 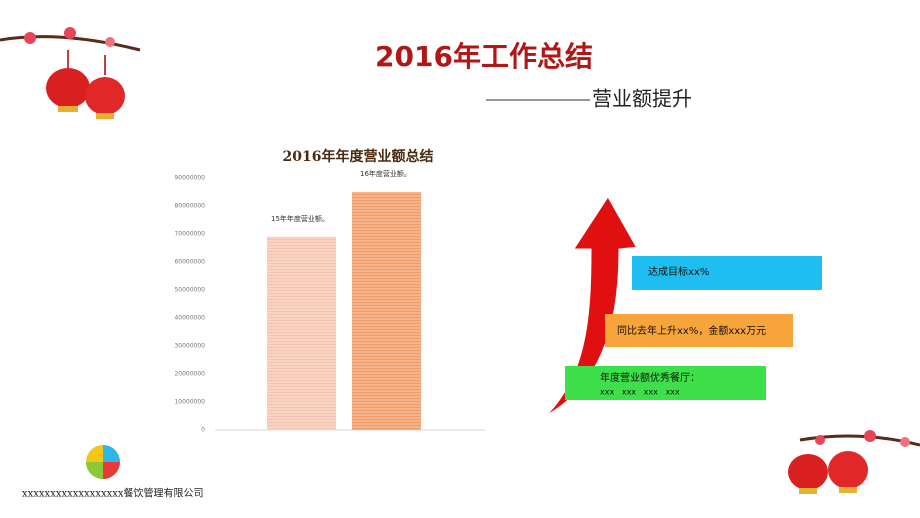 What do you see at coordinates (189, 290) in the screenshot?
I see `y-tick-label: 50000000` at bounding box center [189, 290].